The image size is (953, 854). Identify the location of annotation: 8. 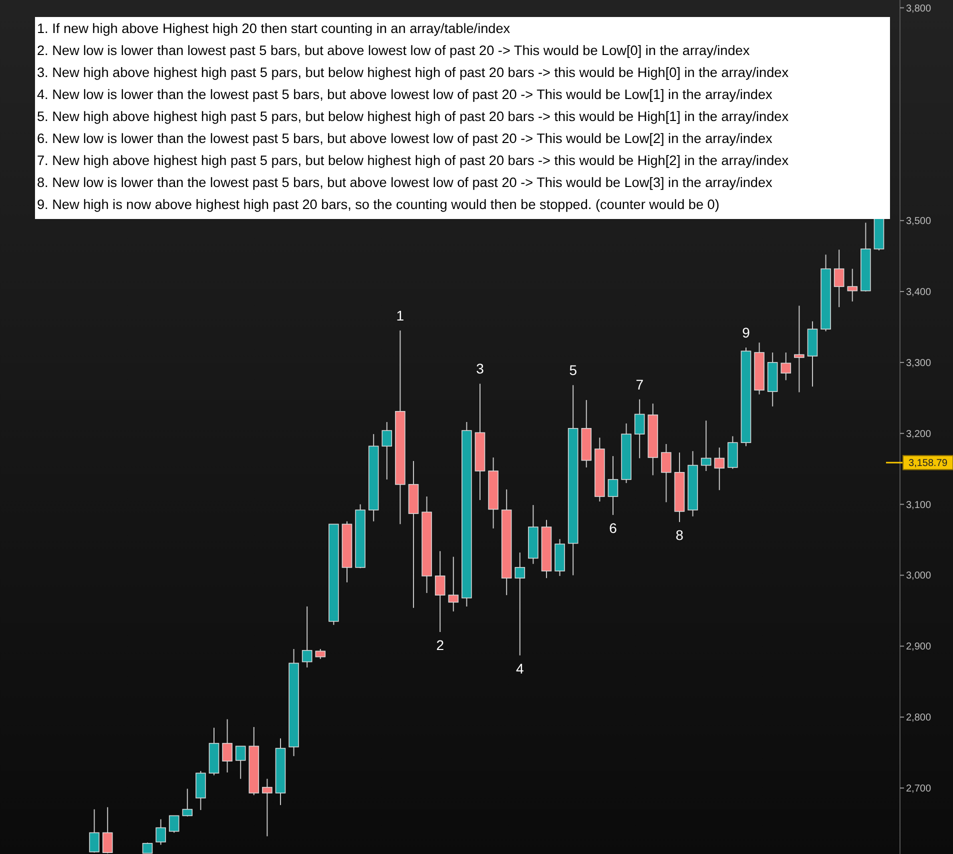
(680, 535).